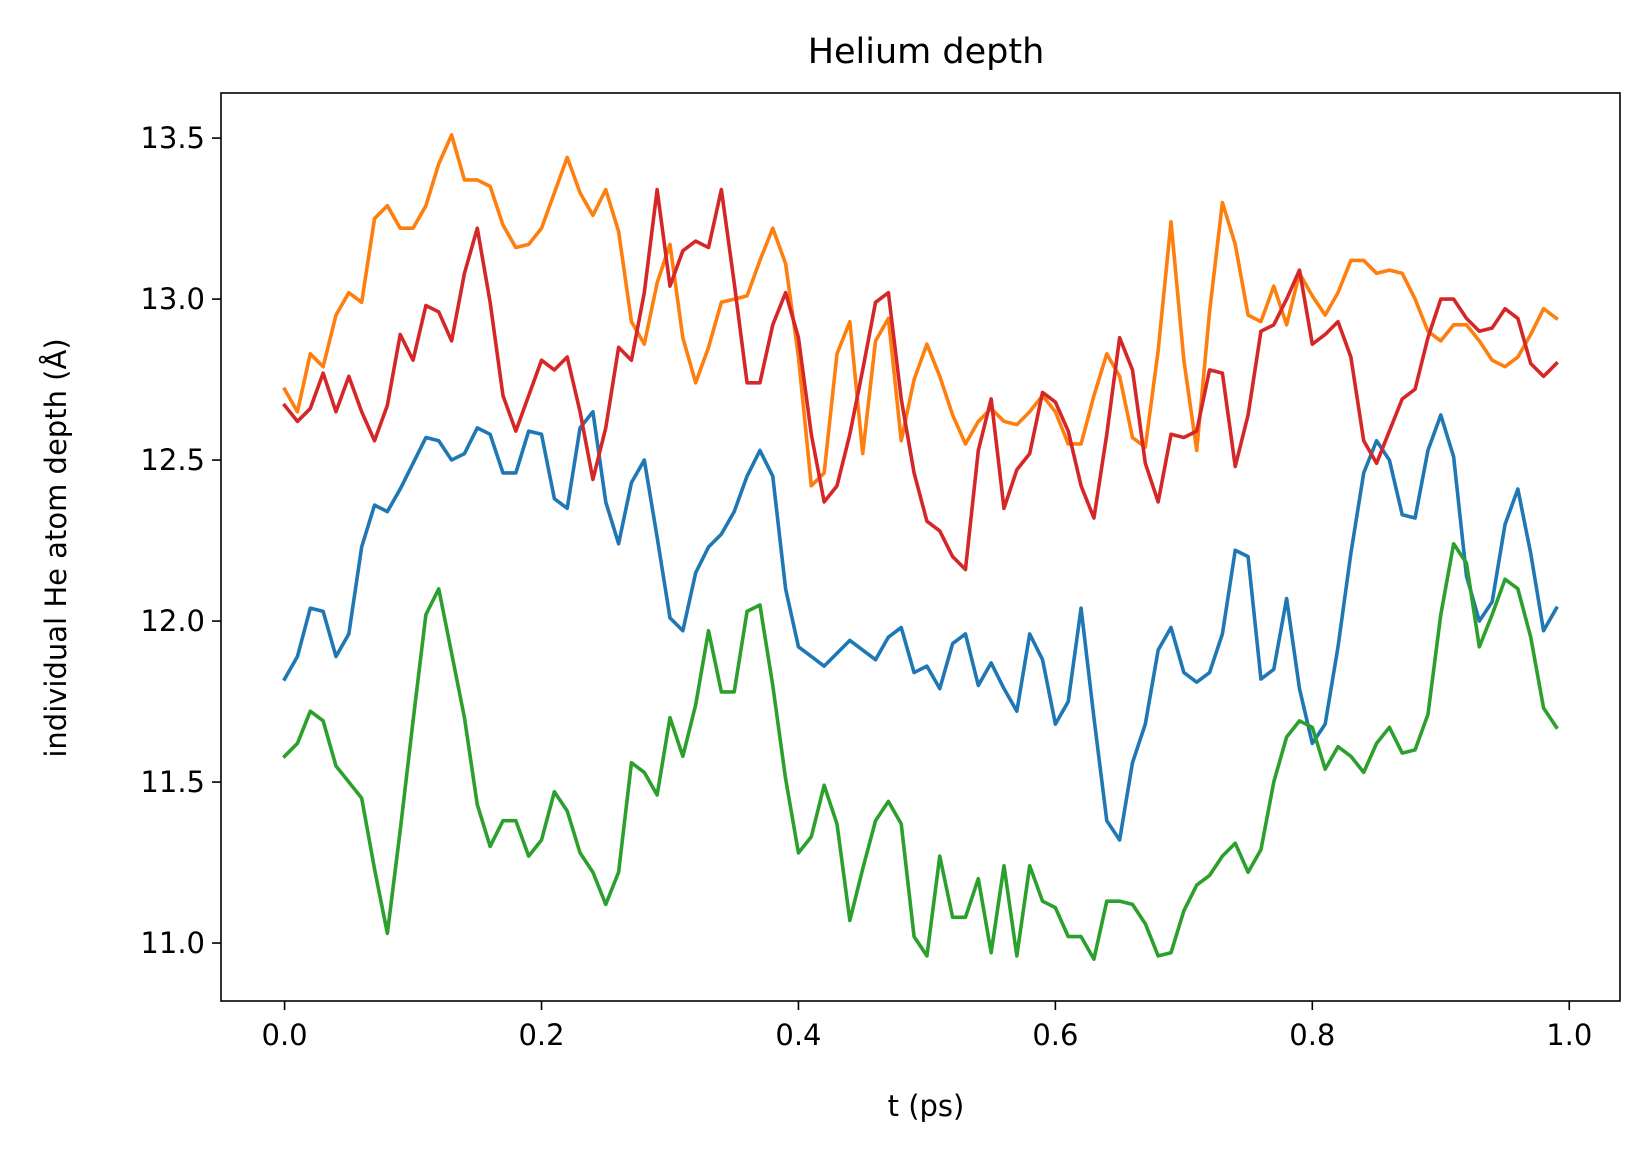 The width and height of the screenshot is (1644, 1154). Describe the element at coordinates (56, 547) in the screenshot. I see `y-axis-label: individual He atom depth (Å)` at that location.